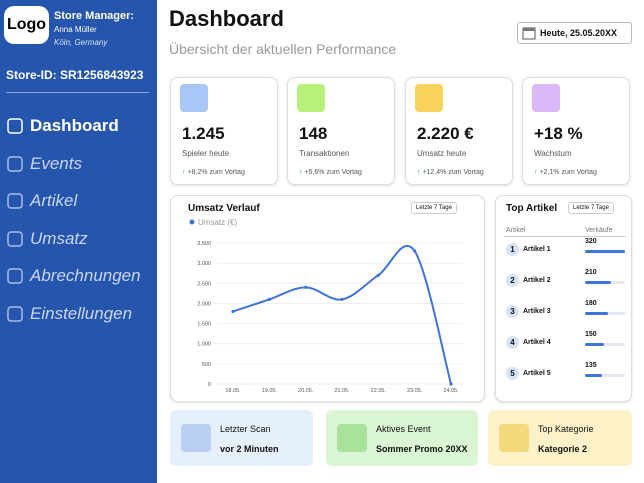 Image resolution: width=644 pixels, height=483 pixels. I want to click on calendar-icon, so click(529, 33).